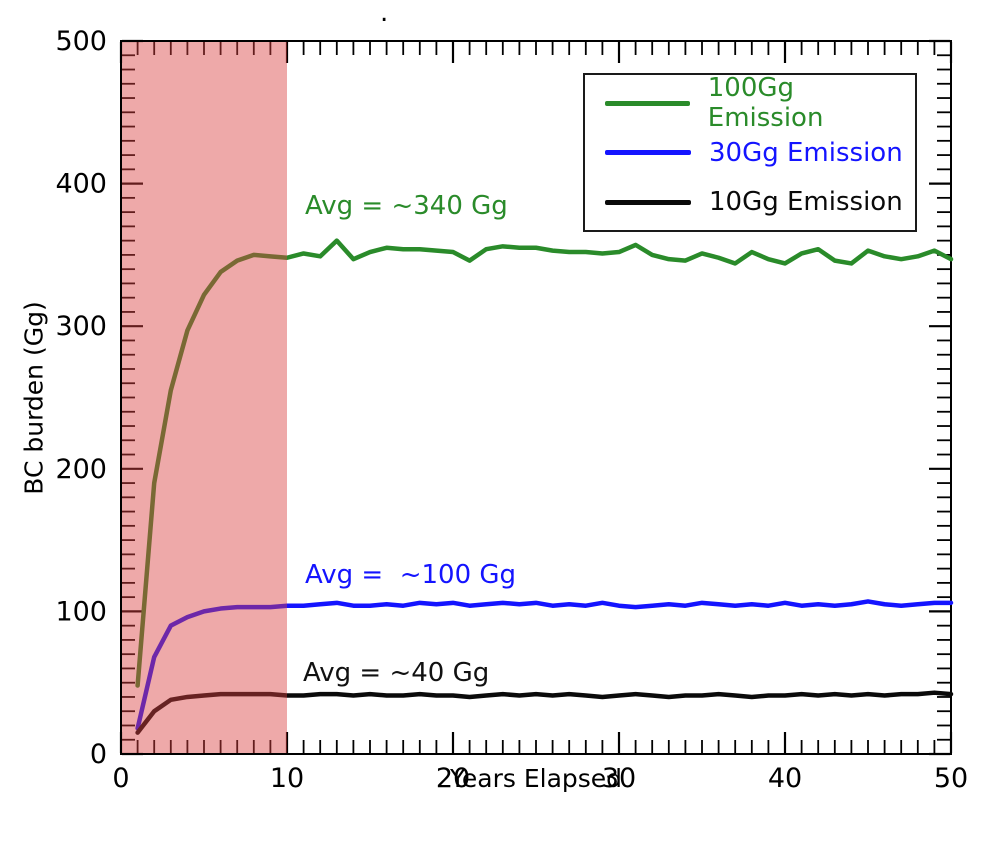 Image resolution: width=1002 pixels, height=846 pixels. Describe the element at coordinates (406, 206) in the screenshot. I see `avg-annotation-100gg: Avg = ~340 Gg` at that location.